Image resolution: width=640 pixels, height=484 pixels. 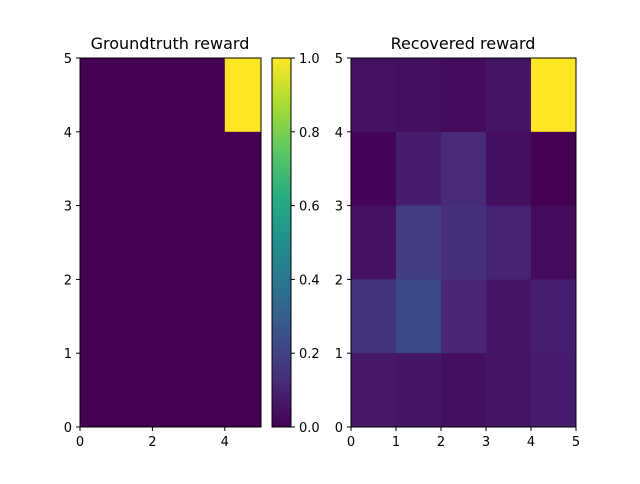 I want to click on recovered-ytick-label: 2, so click(x=339, y=280).